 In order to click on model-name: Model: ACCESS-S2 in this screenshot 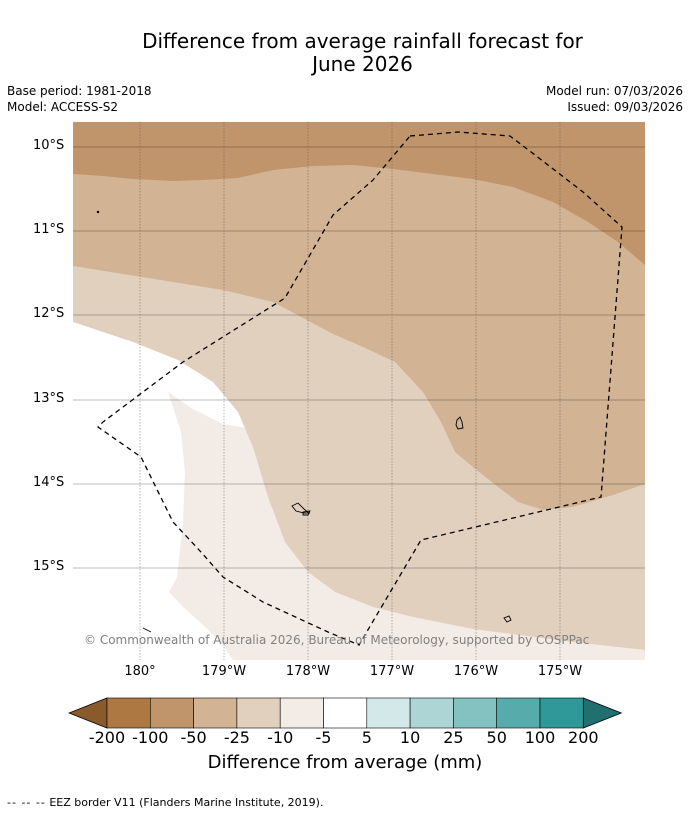, I will do `click(63, 107)`.